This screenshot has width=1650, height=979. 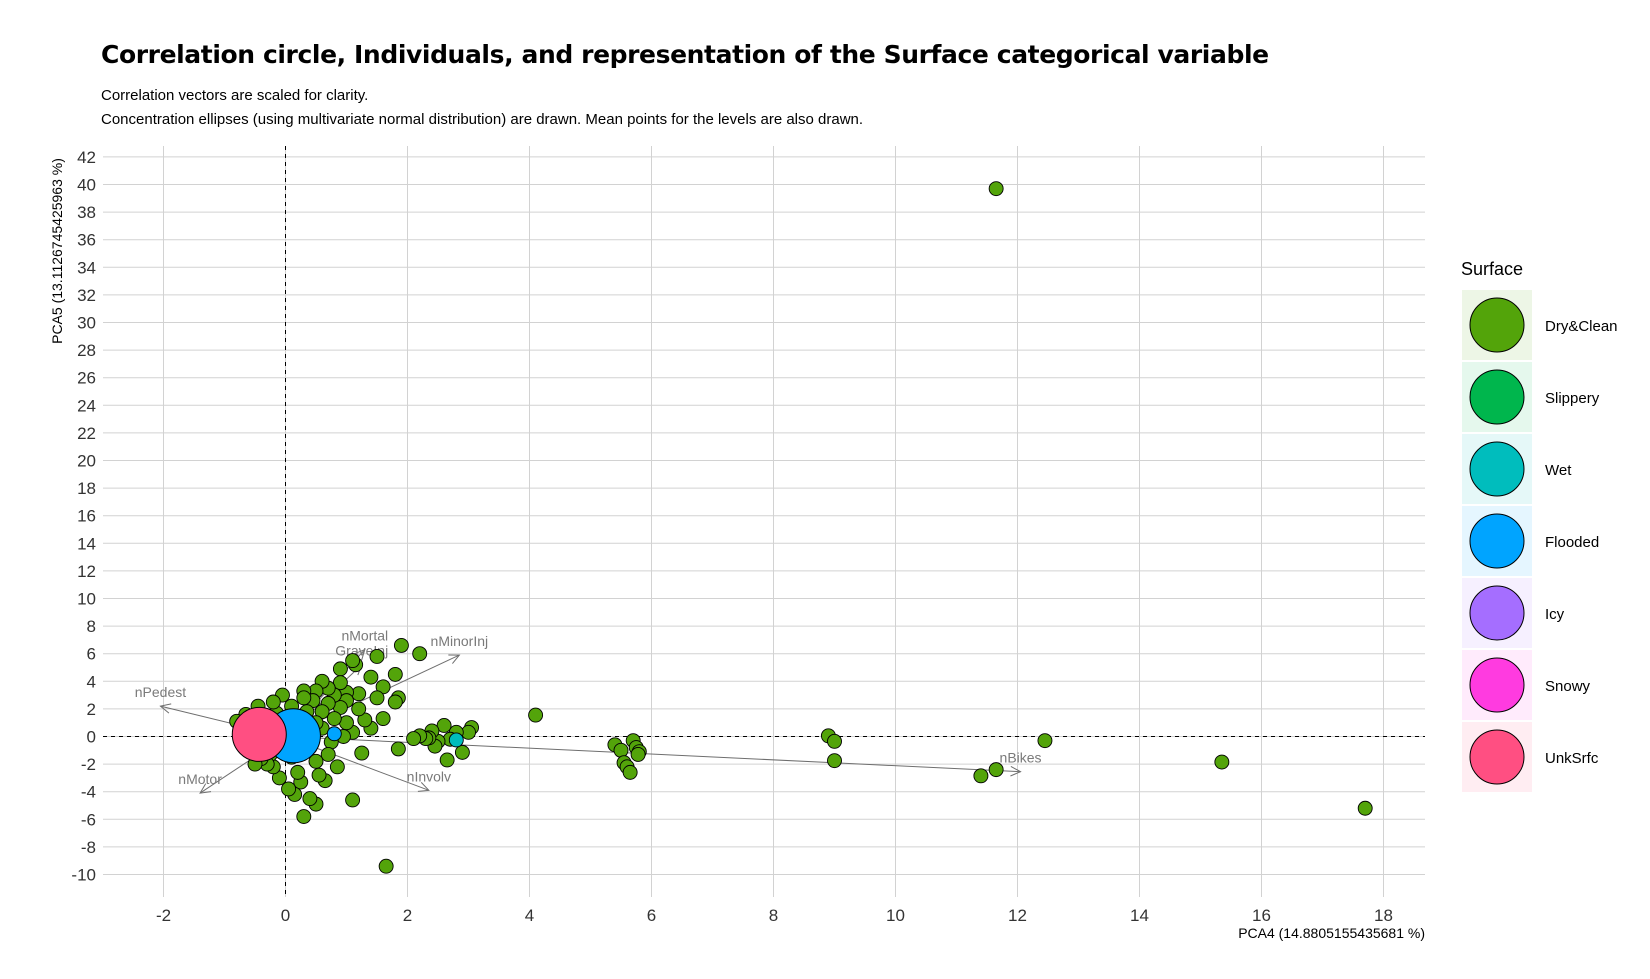 What do you see at coordinates (86, 405) in the screenshot?
I see `y-tick-label: 24` at bounding box center [86, 405].